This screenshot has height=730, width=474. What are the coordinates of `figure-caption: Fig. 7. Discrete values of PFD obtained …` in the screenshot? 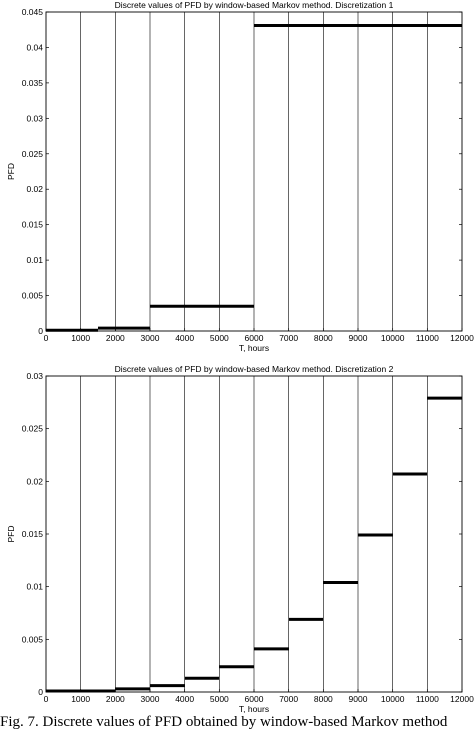 It's located at (224, 722).